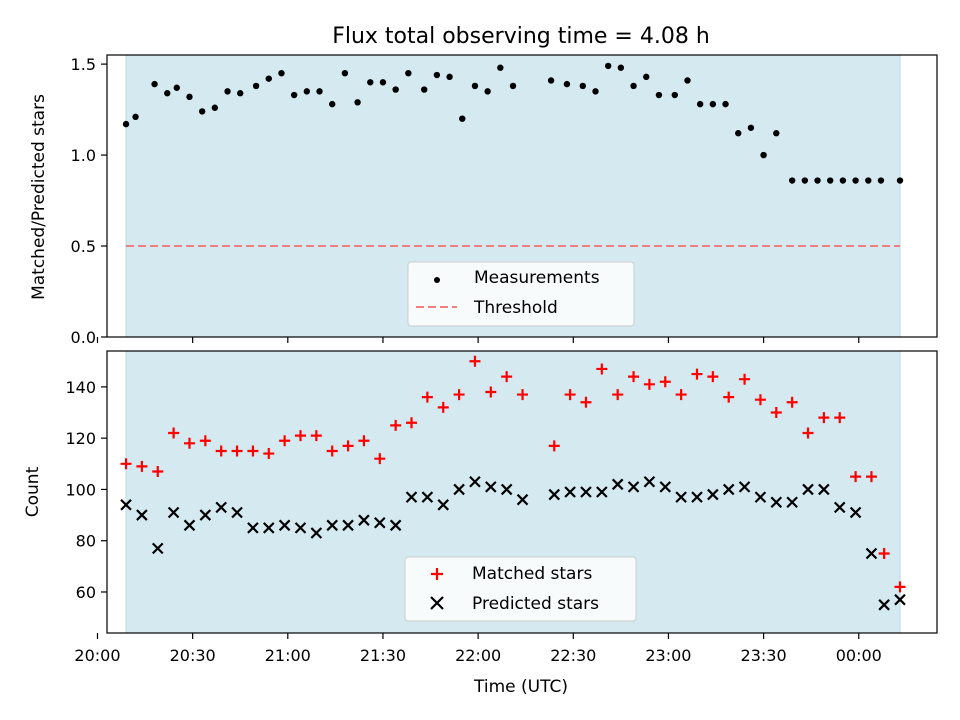 The height and width of the screenshot is (720, 960). I want to click on top-y-axis-label: Matched/Predicted stars, so click(39, 197).